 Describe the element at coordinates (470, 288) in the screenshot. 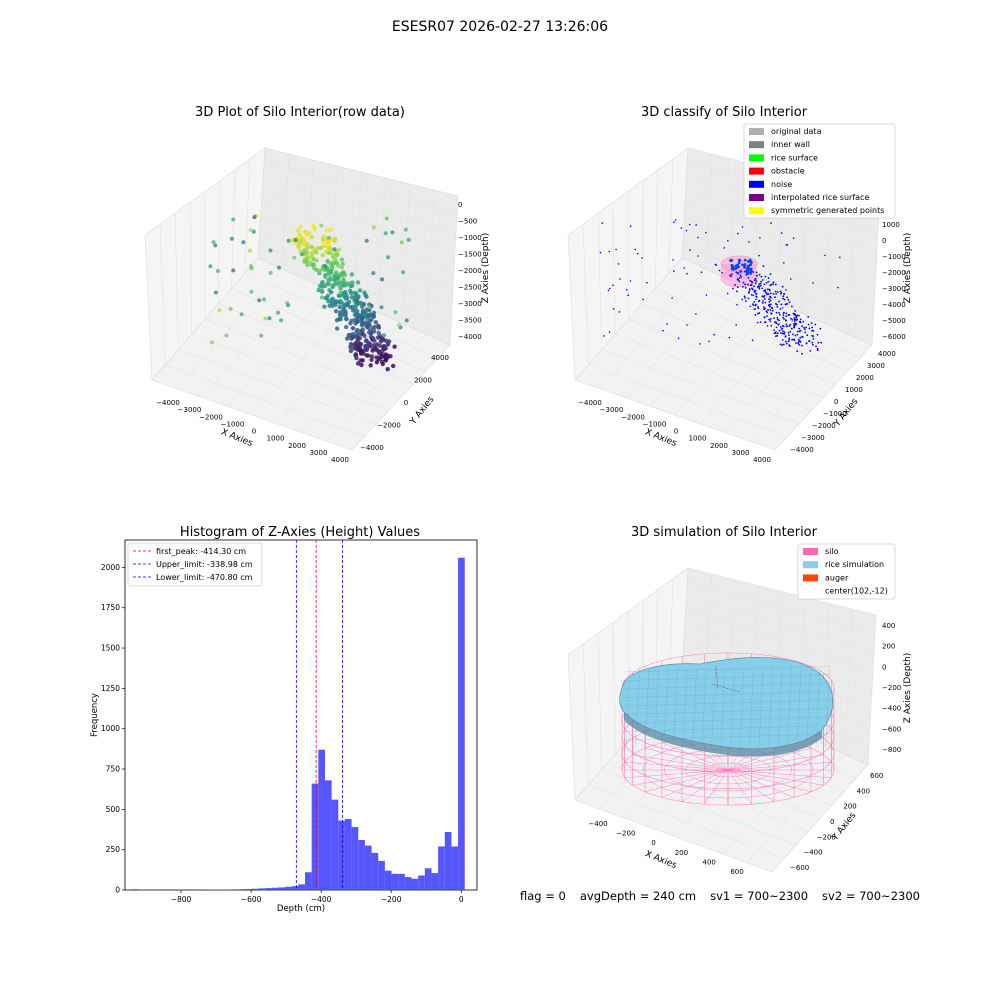

I see `tick-label: −2500` at that location.